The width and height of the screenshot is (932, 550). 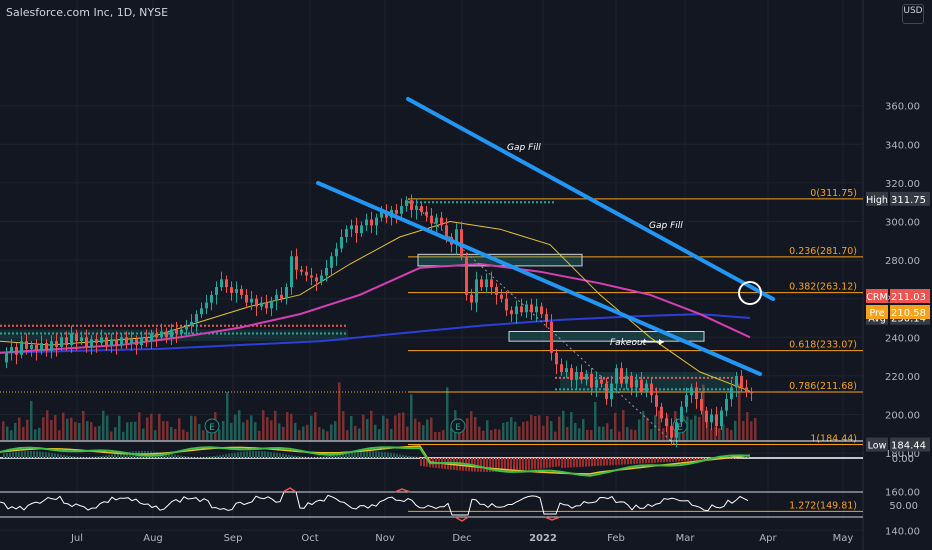 I want to click on rsi-line, so click(x=374, y=503).